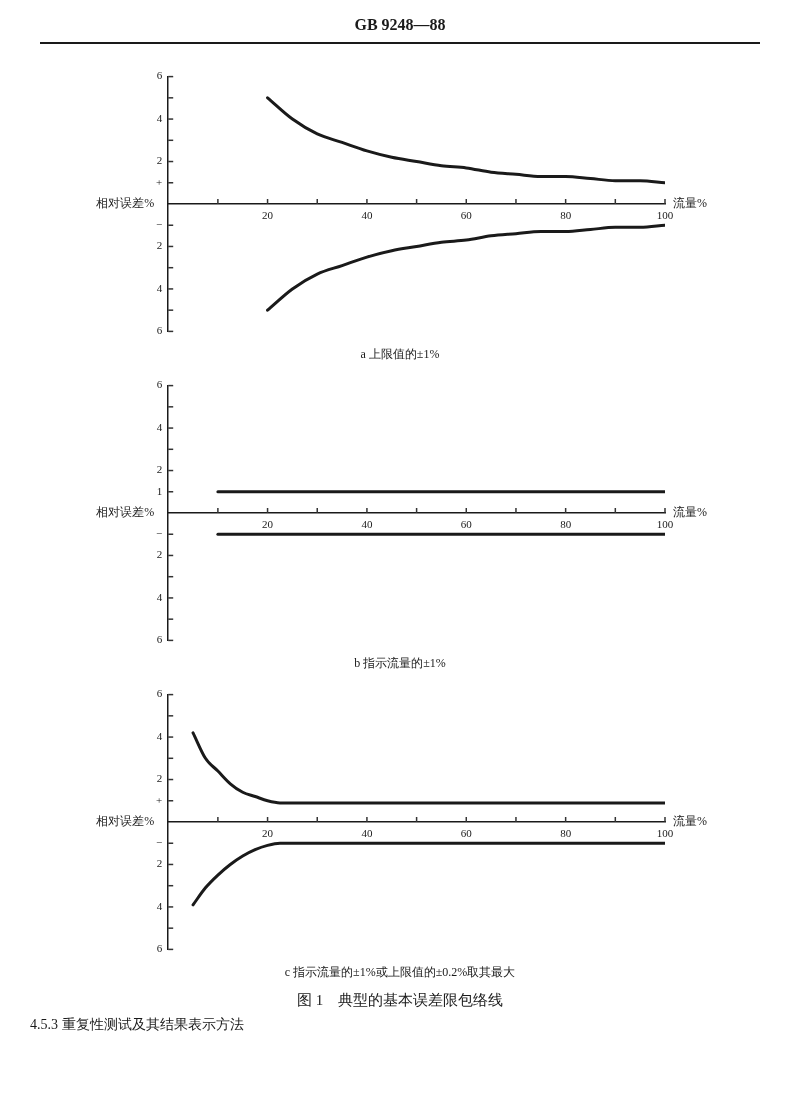 The width and height of the screenshot is (800, 1108). What do you see at coordinates (400, 663) in the screenshot?
I see `text: b 指示流量的±1%` at bounding box center [400, 663].